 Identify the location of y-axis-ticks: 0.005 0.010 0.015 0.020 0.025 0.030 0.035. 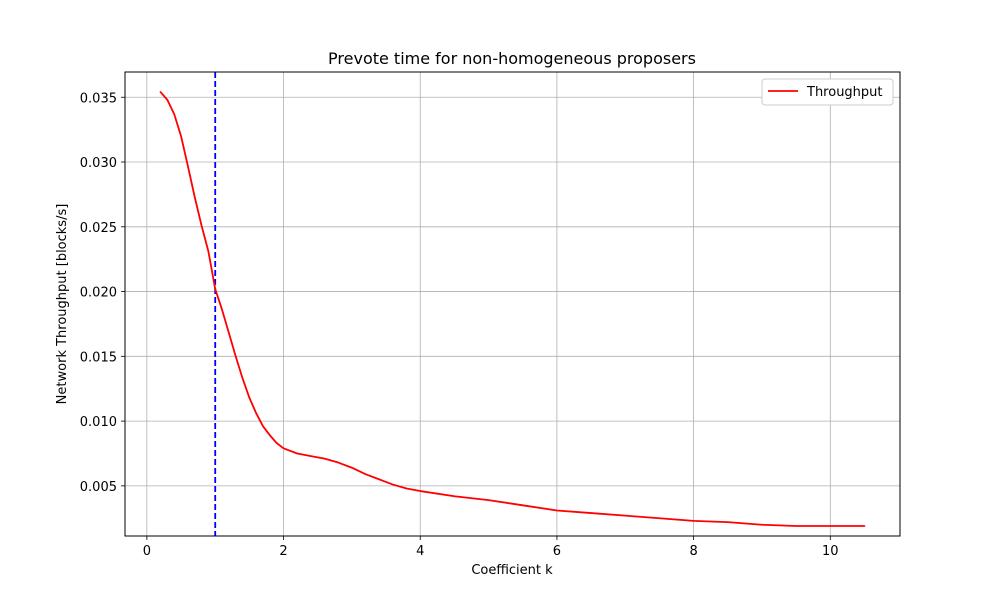
(102, 293).